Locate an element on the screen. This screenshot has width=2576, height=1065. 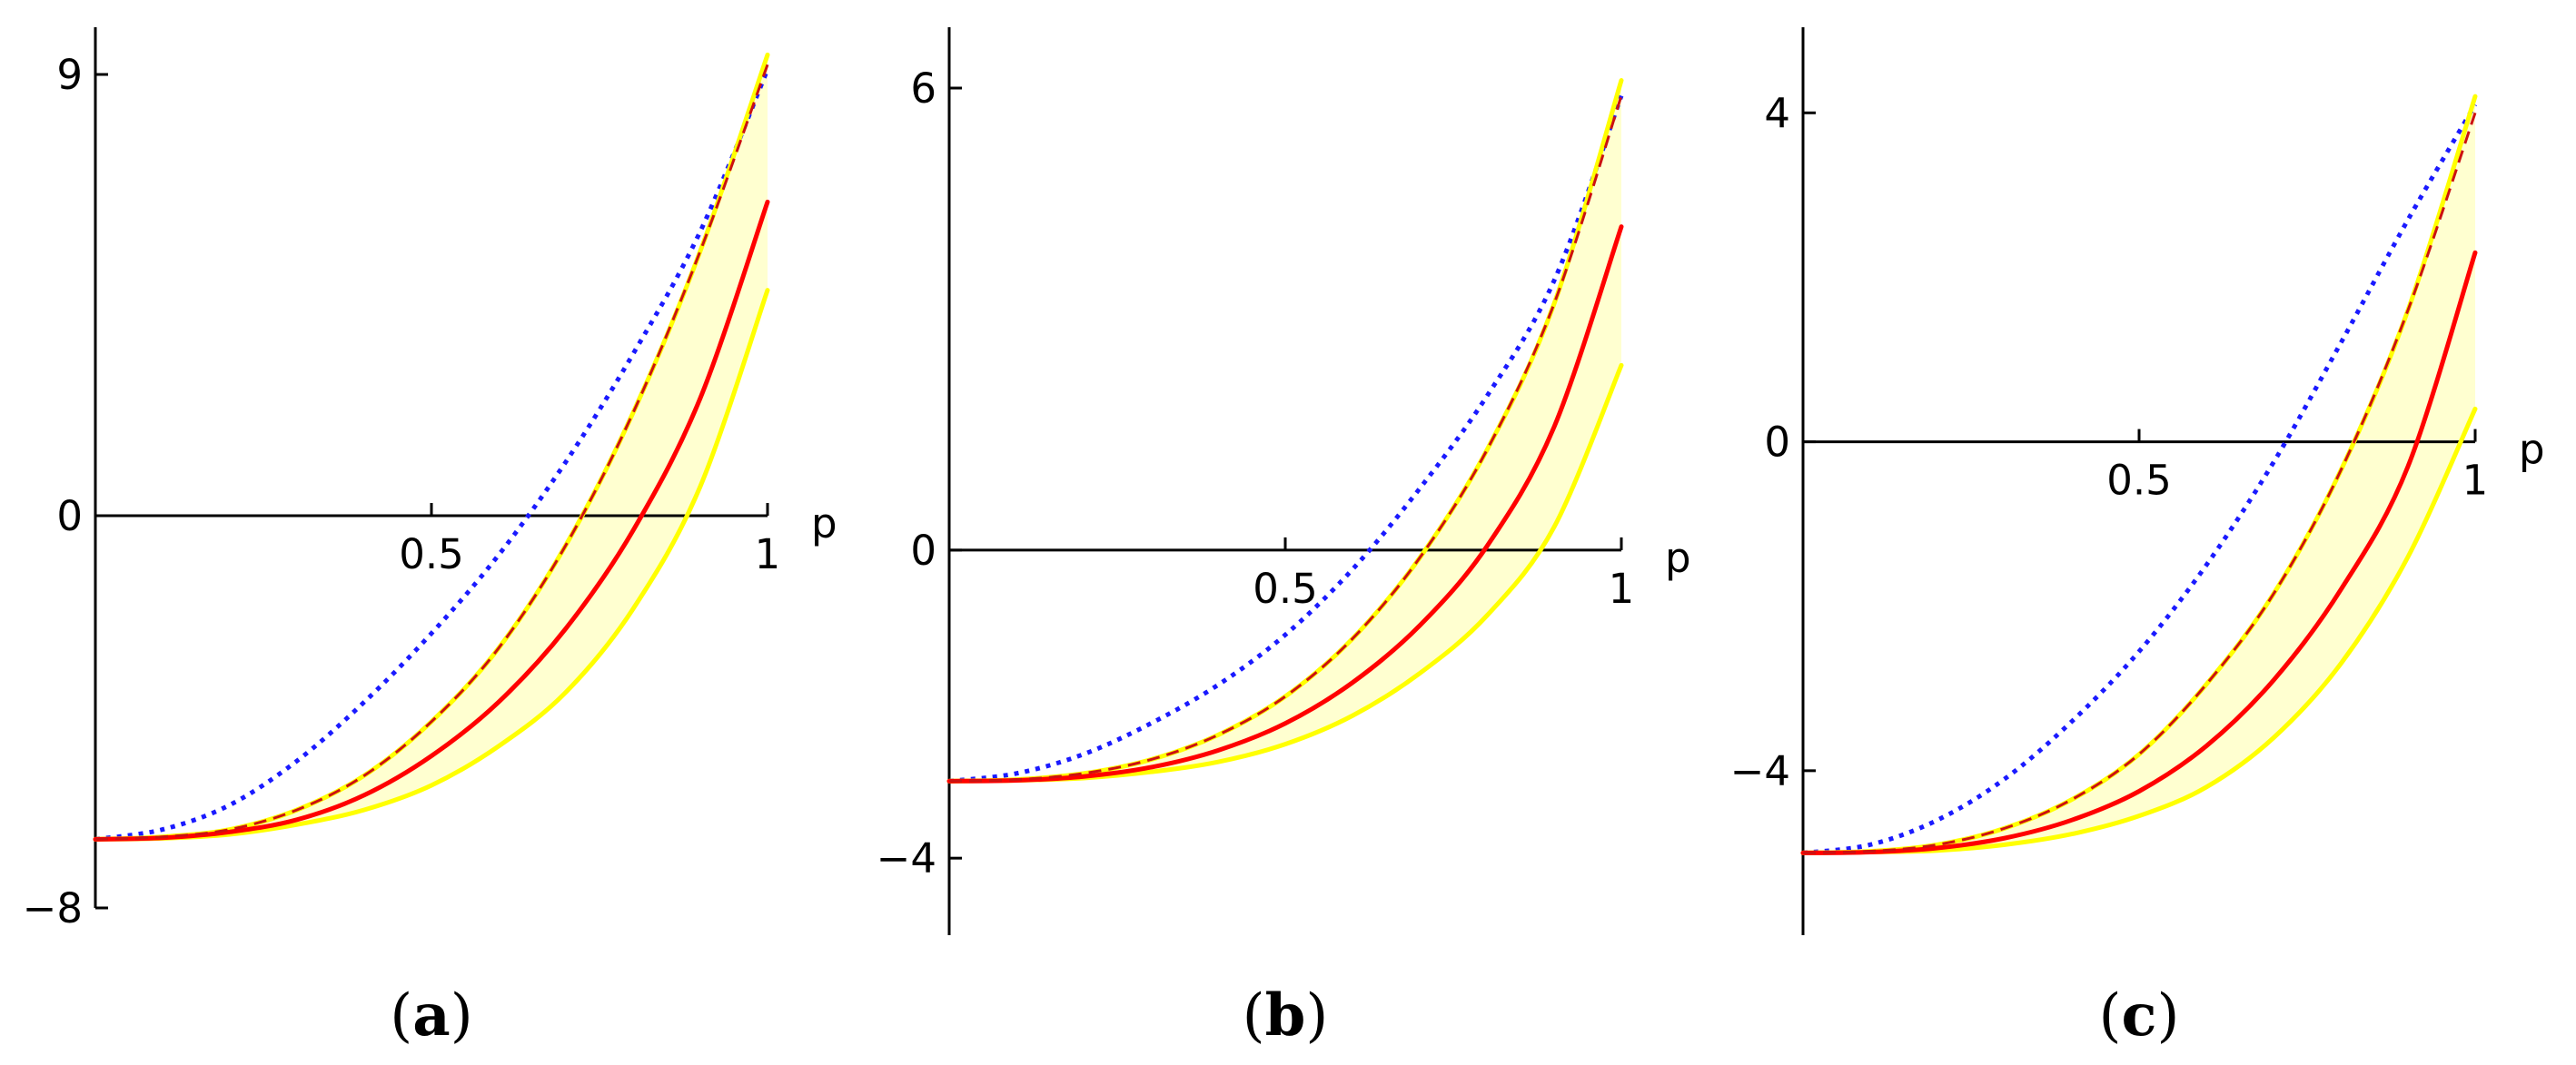
y-tick-label: 9 is located at coordinates (69, 75).